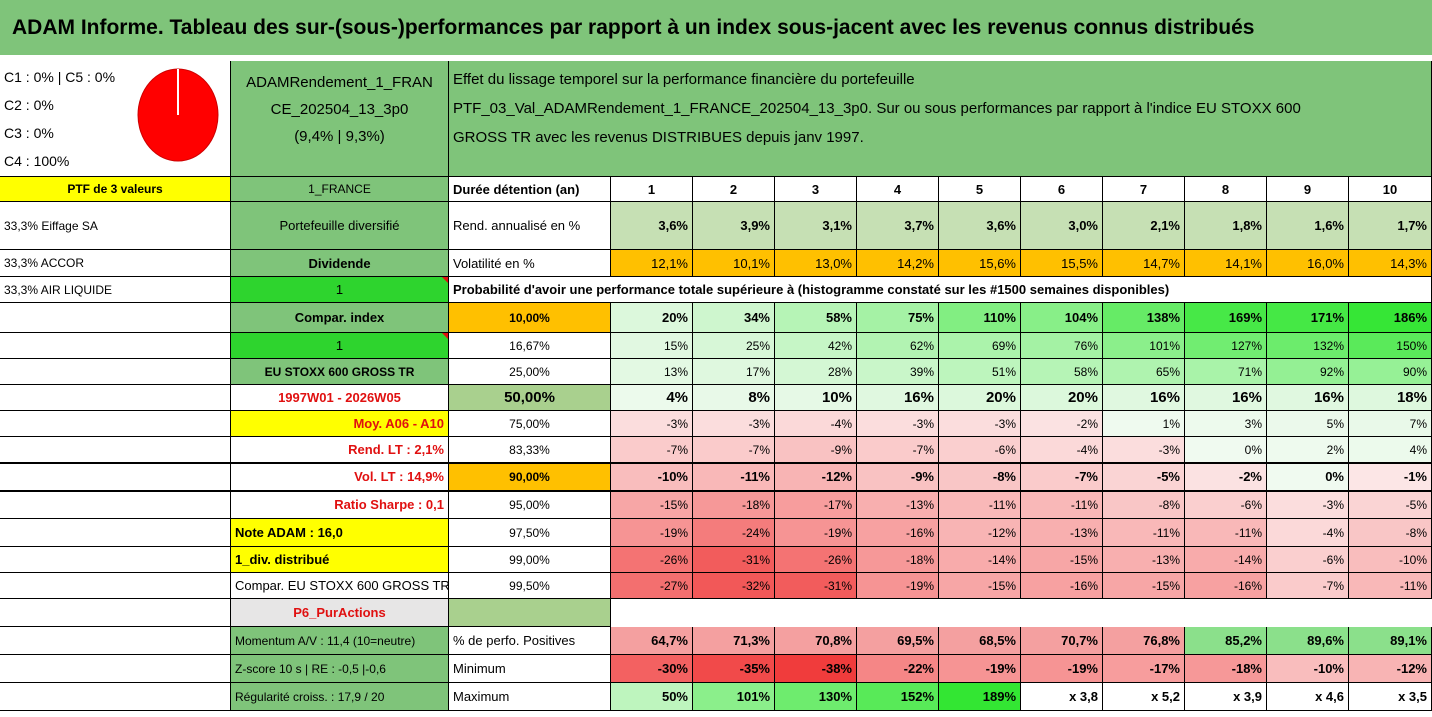  I want to click on annual-return-value: 3,1%, so click(816, 226).